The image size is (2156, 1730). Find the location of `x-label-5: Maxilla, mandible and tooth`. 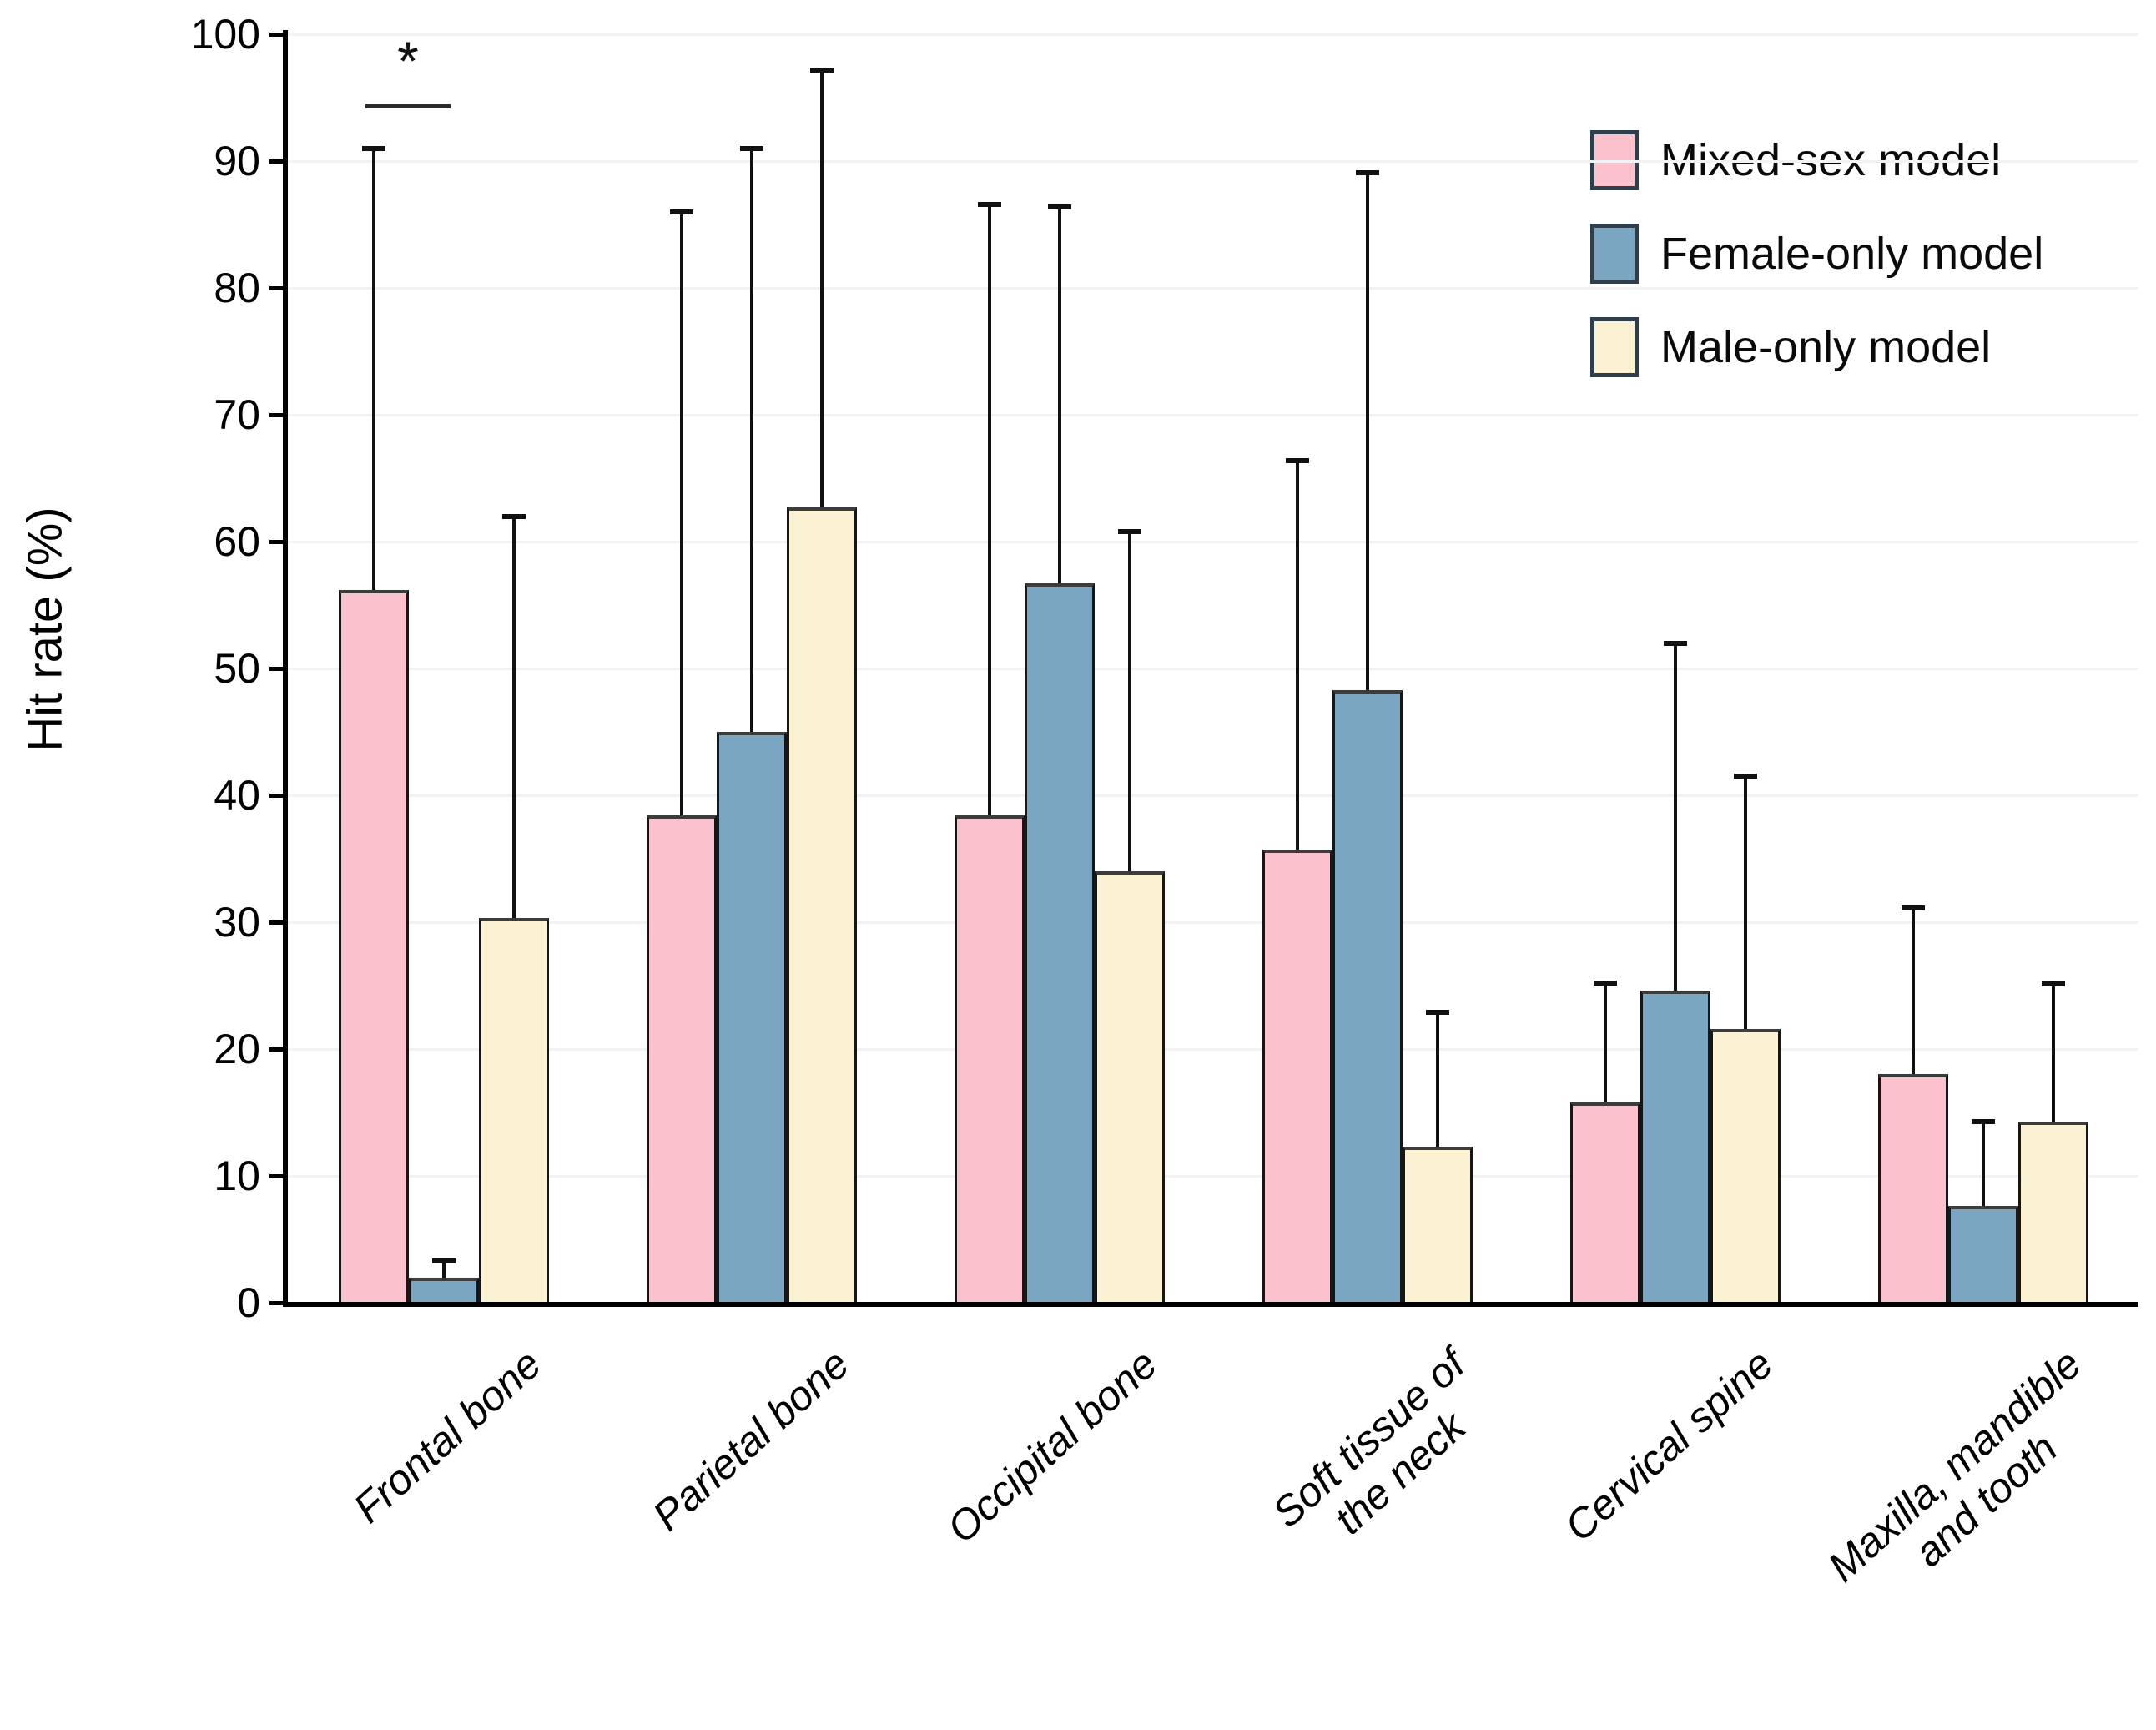

x-label-5: Maxilla, mandible and tooth is located at coordinates (1954, 1465).